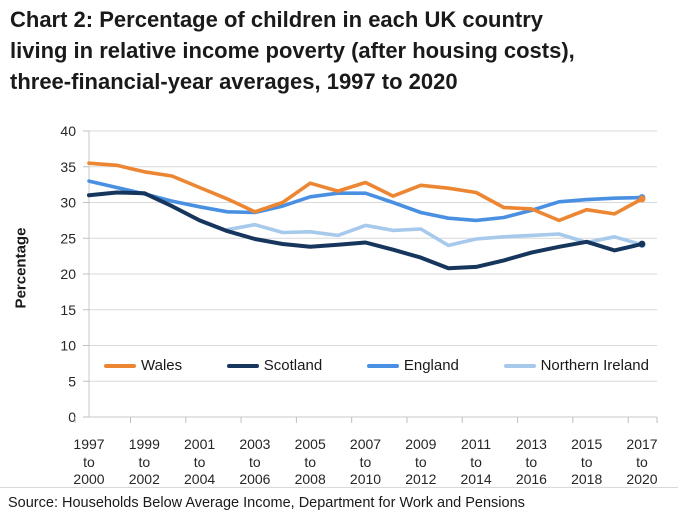 This screenshot has height=526, width=678. I want to click on x-tick-label: 2006, so click(254, 479).